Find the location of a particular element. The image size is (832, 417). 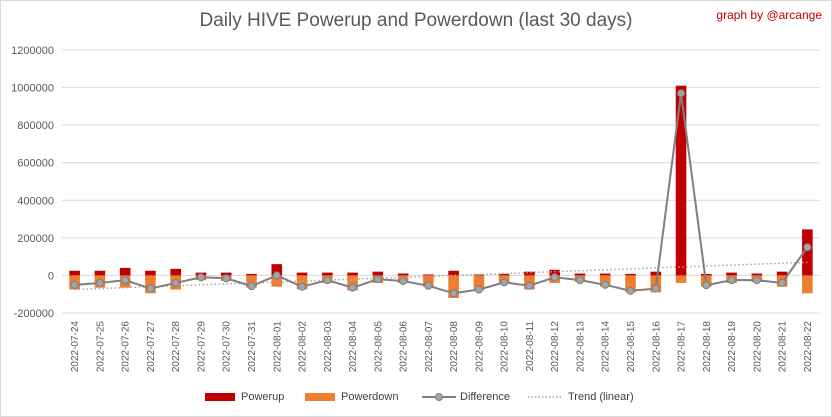

x-tick-label: 2022-07-25 is located at coordinates (100, 347).